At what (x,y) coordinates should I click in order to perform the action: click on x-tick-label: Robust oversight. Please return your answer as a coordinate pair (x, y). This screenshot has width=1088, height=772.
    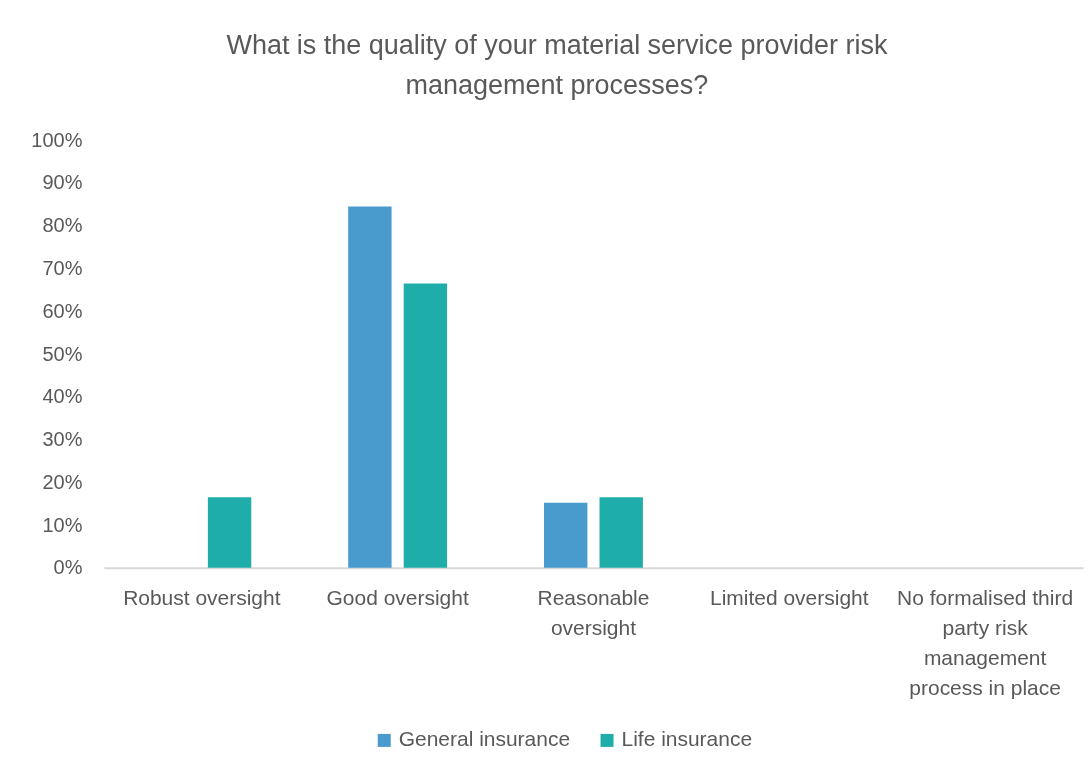
    Looking at the image, I should click on (202, 598).